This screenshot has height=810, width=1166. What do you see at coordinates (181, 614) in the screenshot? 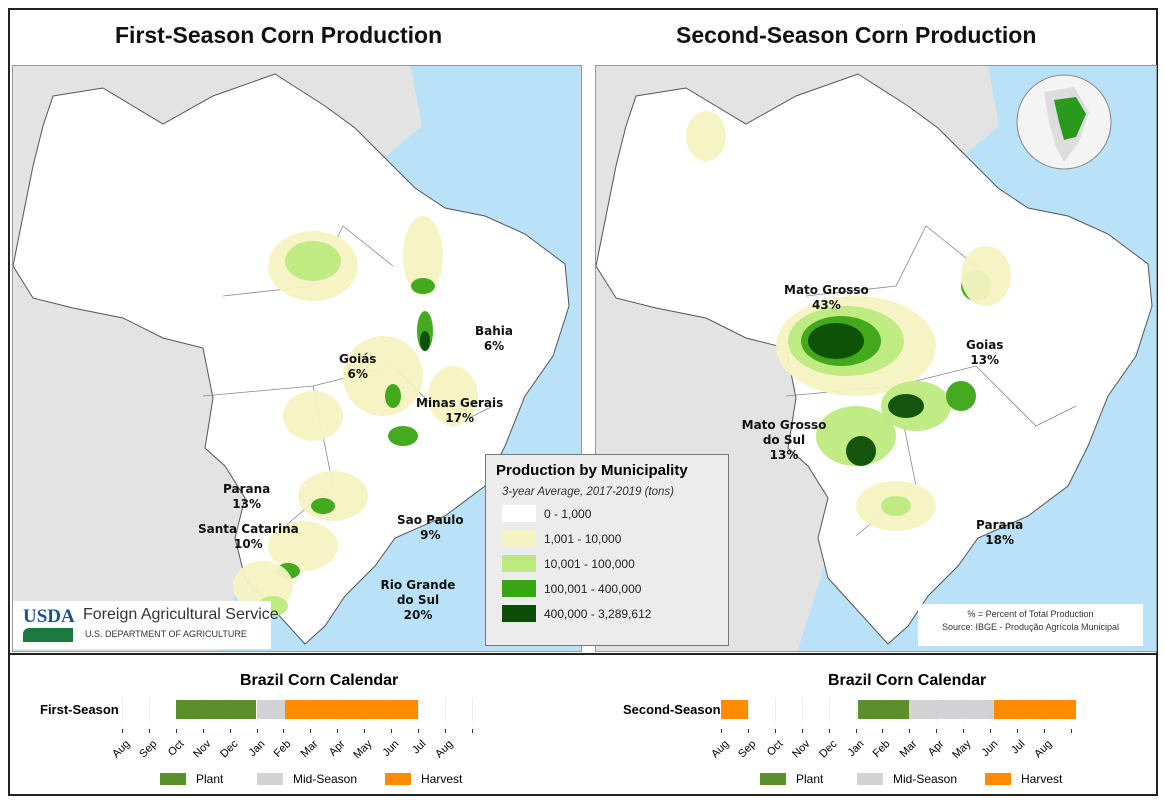
I see `agency-name: Foreign Agricultural Service` at bounding box center [181, 614].